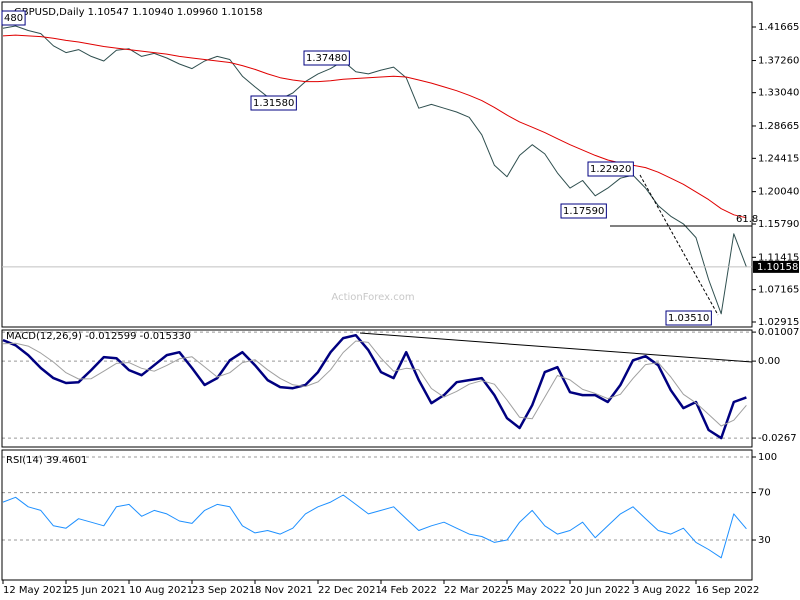  What do you see at coordinates (284, 590) in the screenshot?
I see `x-tick-label: 8 Nov 2021` at bounding box center [284, 590].